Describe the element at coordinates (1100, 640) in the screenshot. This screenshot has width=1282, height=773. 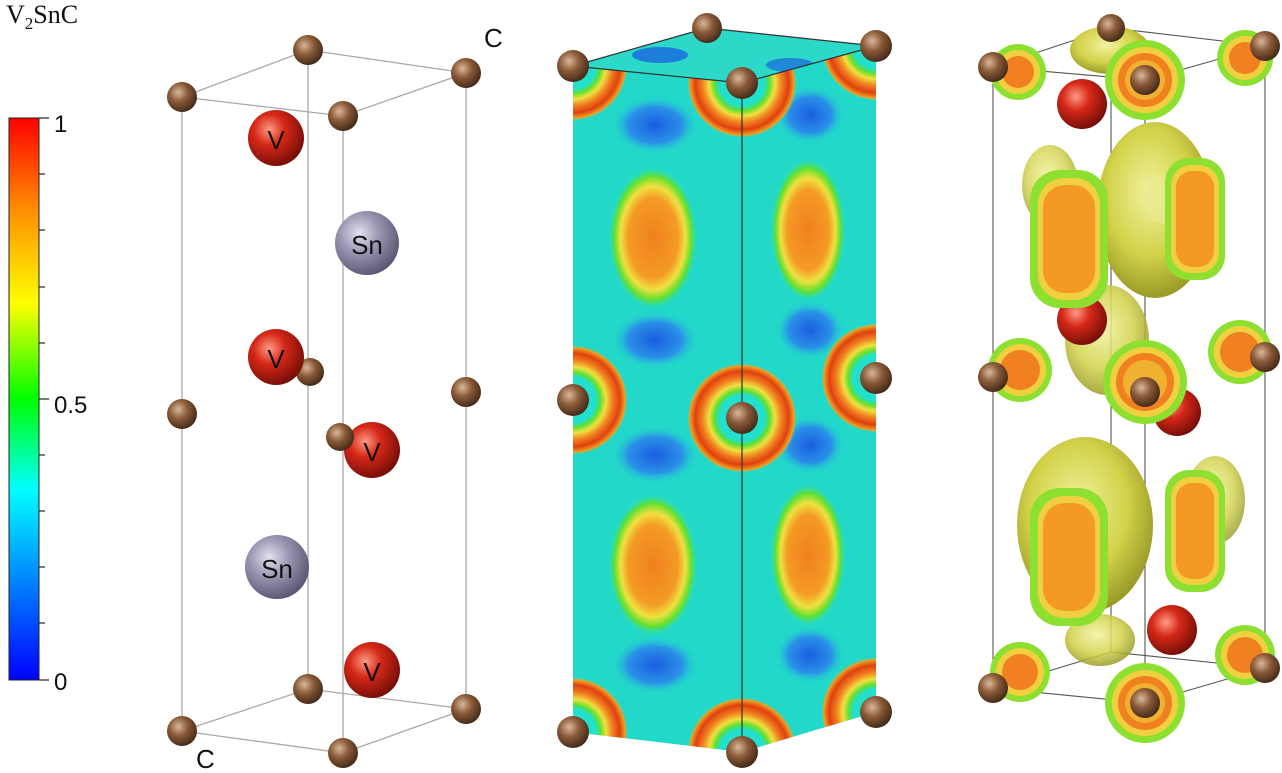
I see `isosurface-lobe` at that location.